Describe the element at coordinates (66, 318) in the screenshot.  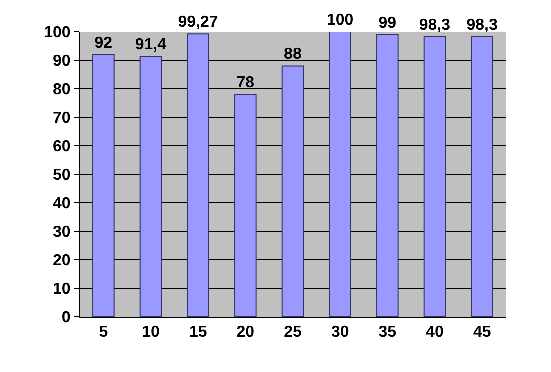
I see `y-tick-label: 0` at that location.